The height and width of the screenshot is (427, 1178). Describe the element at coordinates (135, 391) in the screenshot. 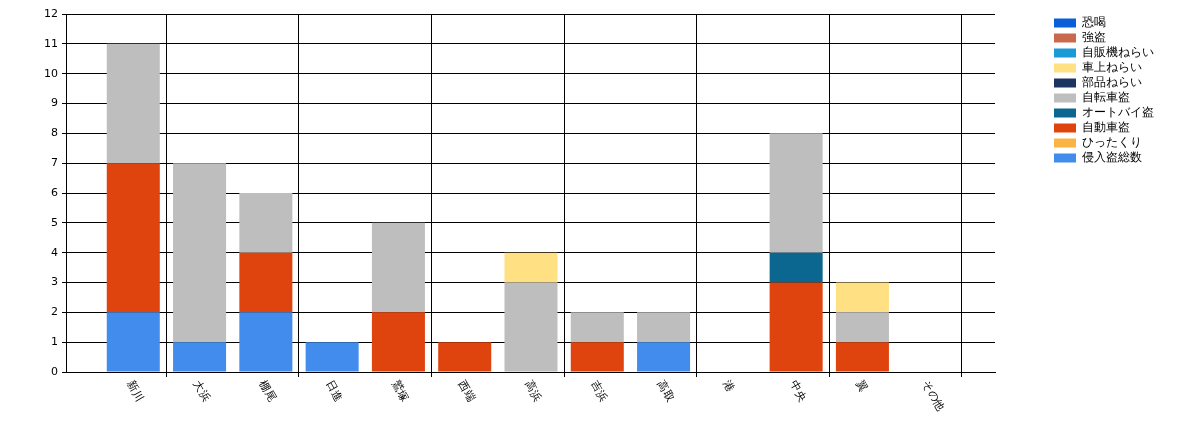

I see `x-tick-label: 新川` at that location.